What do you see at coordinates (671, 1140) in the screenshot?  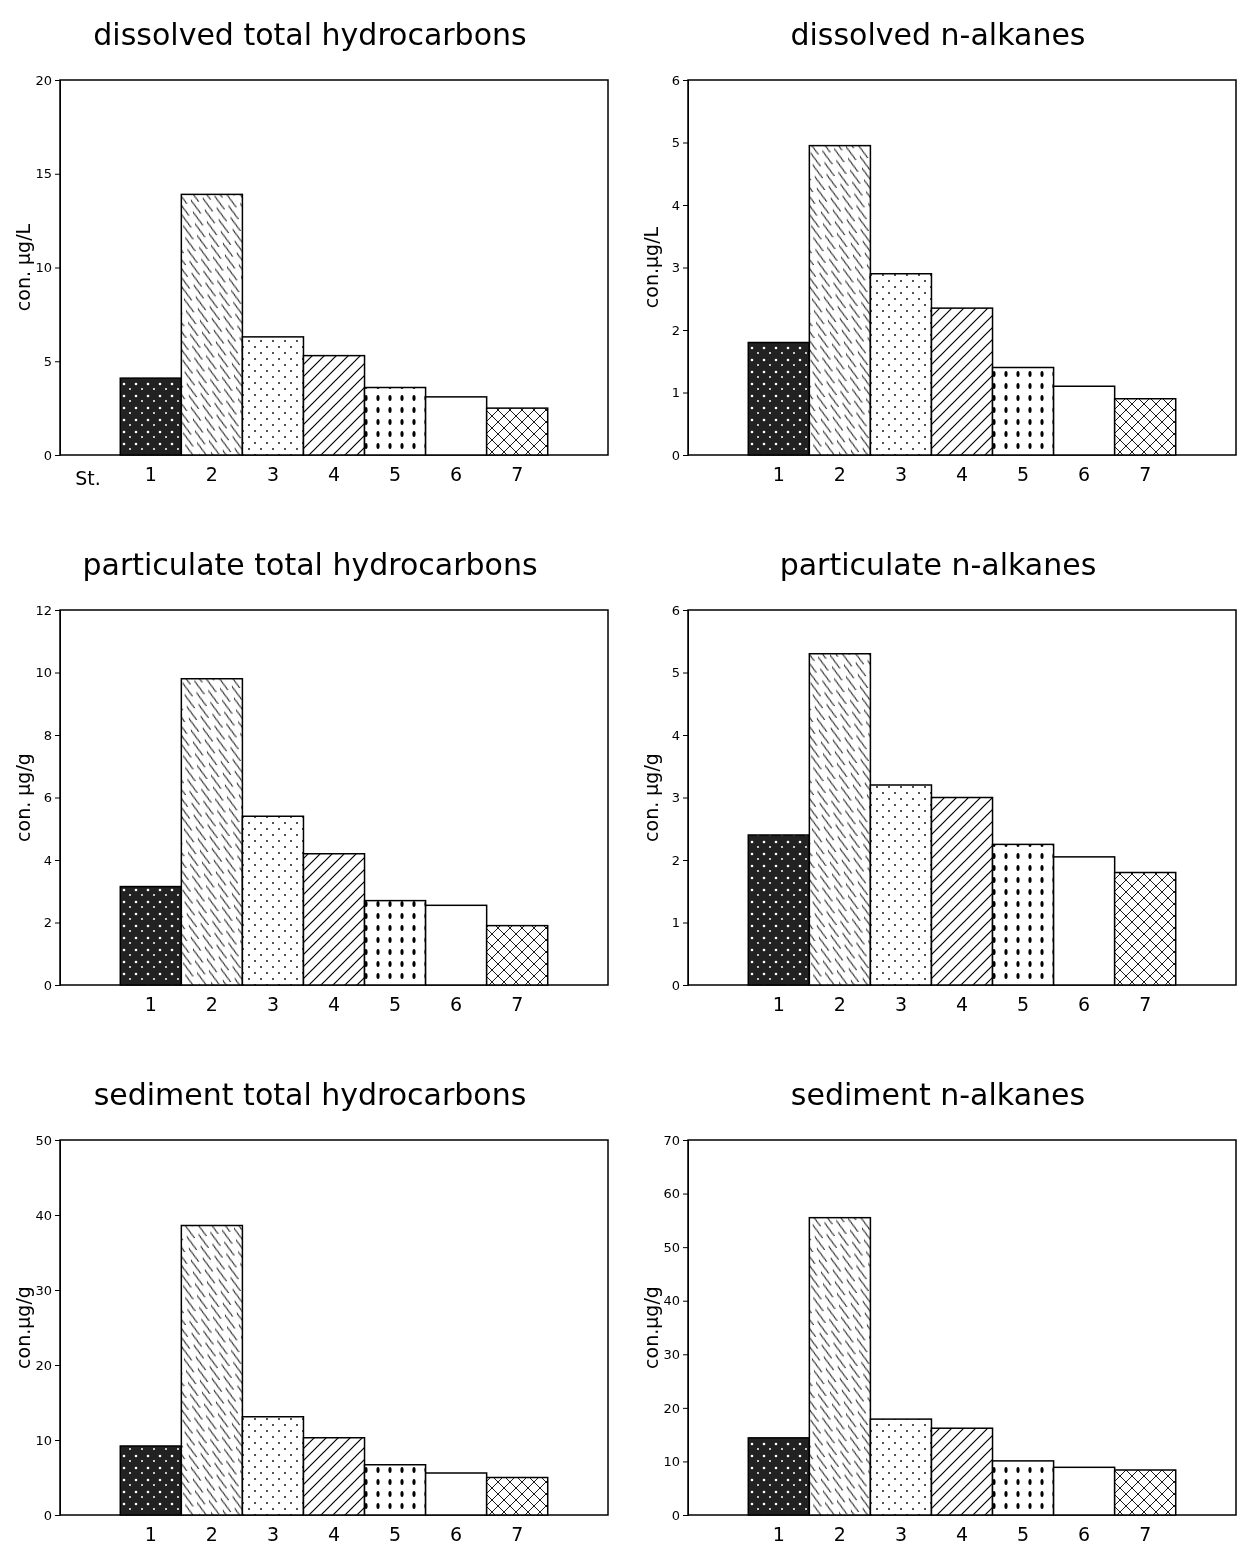 I see `y-tick-label: 70` at bounding box center [671, 1140].